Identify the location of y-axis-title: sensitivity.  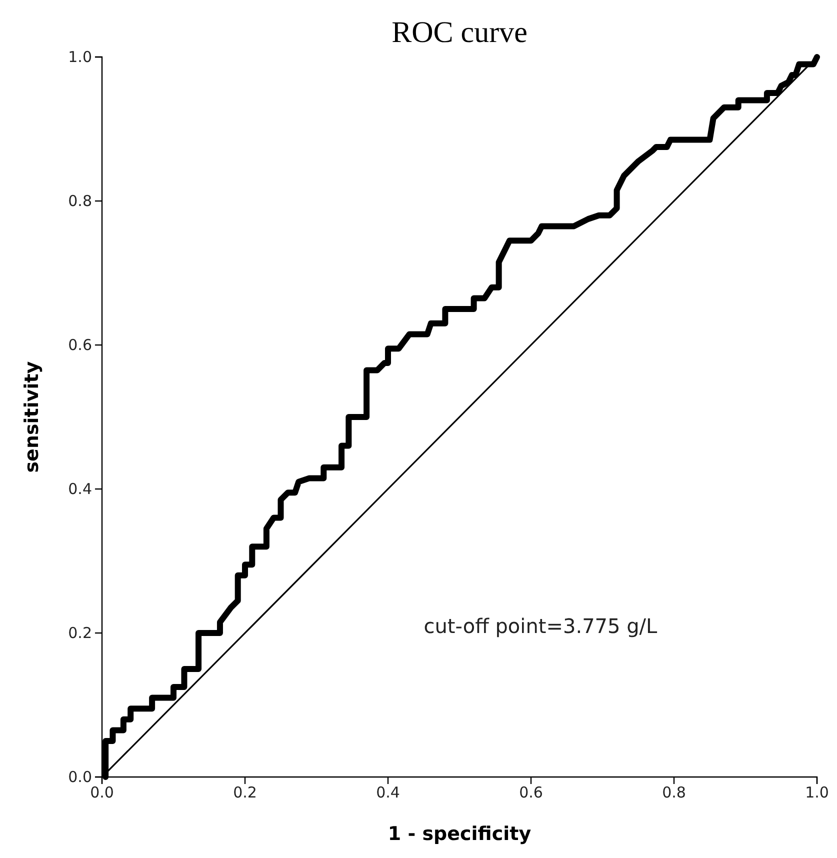
(32, 416).